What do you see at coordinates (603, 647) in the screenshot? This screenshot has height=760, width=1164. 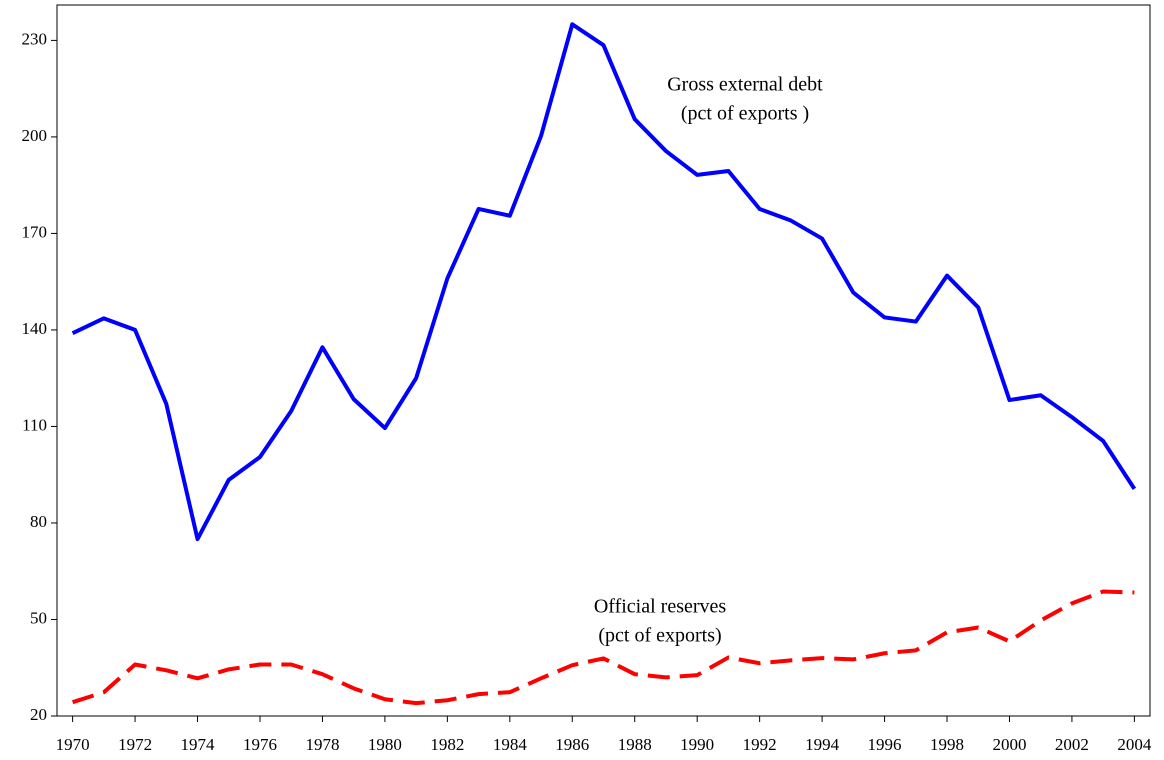 I see `series-line` at bounding box center [603, 647].